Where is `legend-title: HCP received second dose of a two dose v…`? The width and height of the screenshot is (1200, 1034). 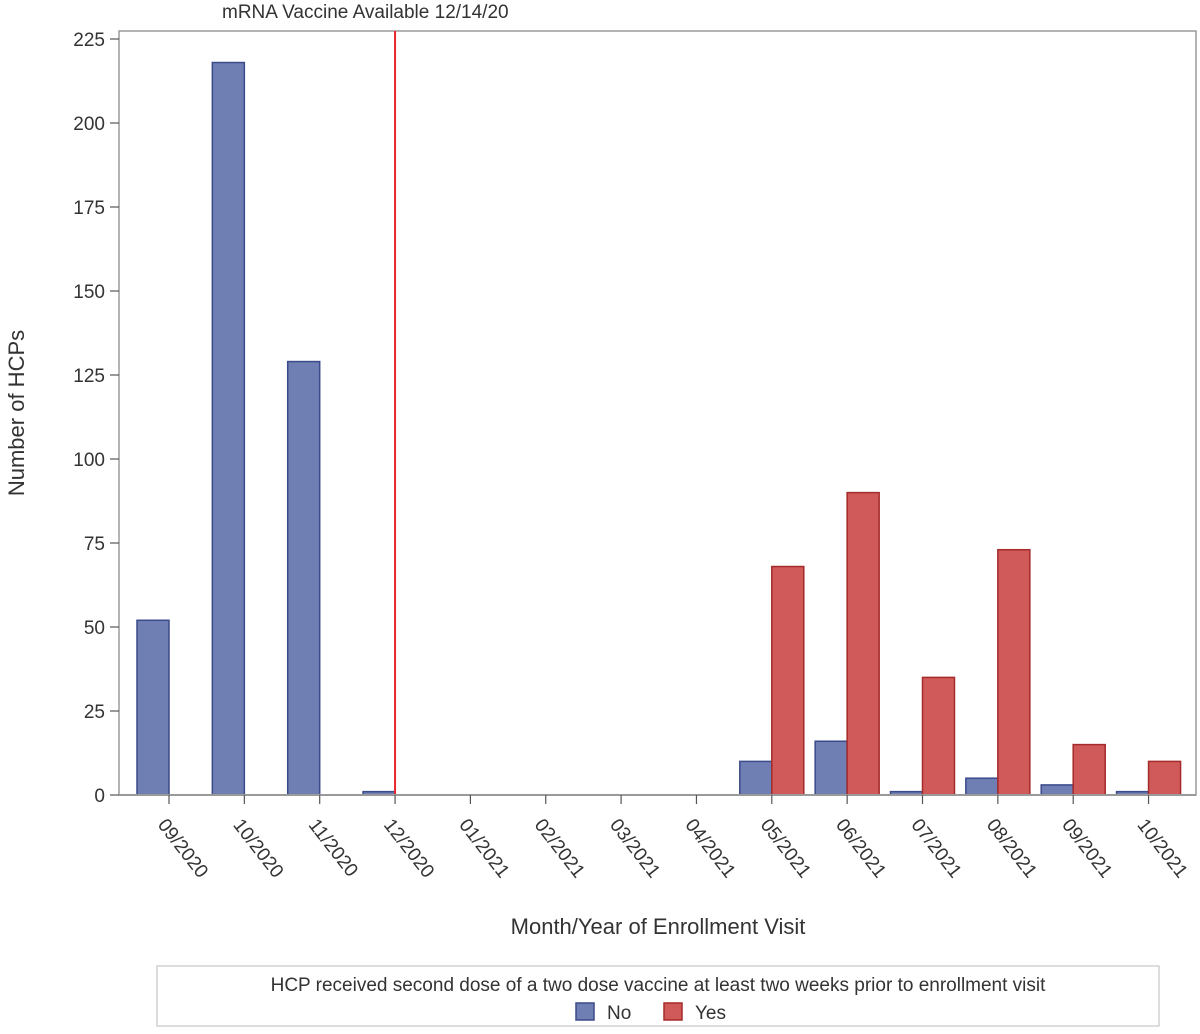 legend-title: HCP received second dose of a two dose v… is located at coordinates (659, 985).